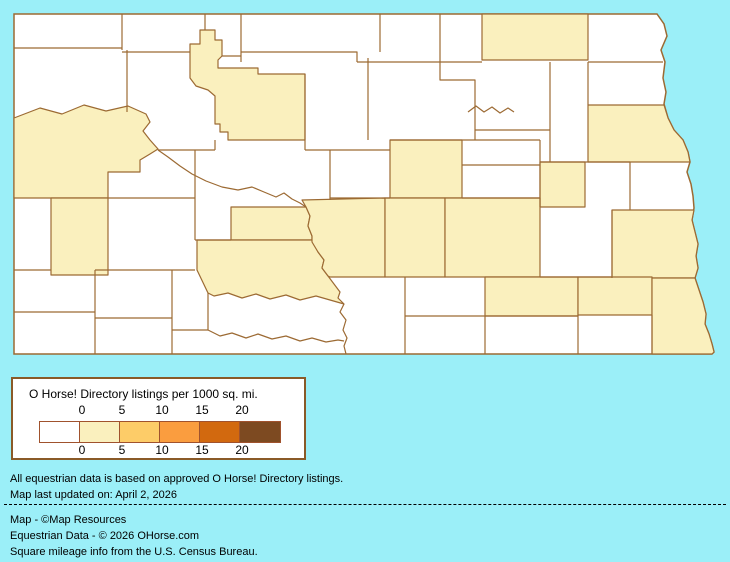  I want to click on last-updated-text: Map last updated on: April 2, 2026, so click(93, 495).